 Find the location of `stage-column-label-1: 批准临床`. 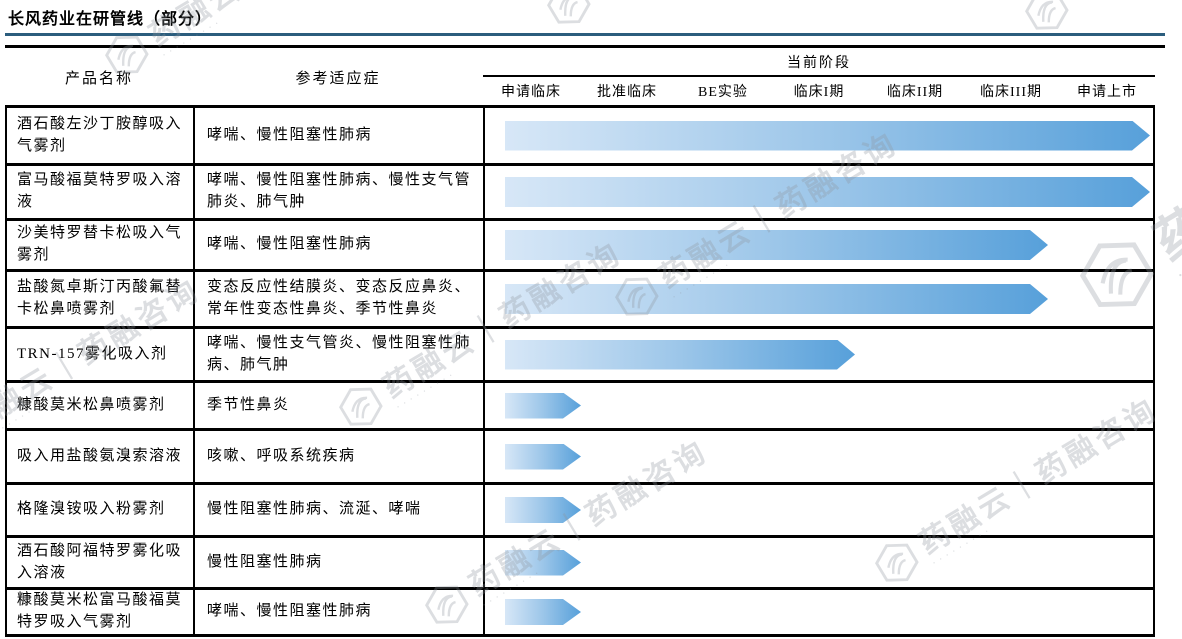

stage-column-label-1: 批准临床 is located at coordinates (627, 92).